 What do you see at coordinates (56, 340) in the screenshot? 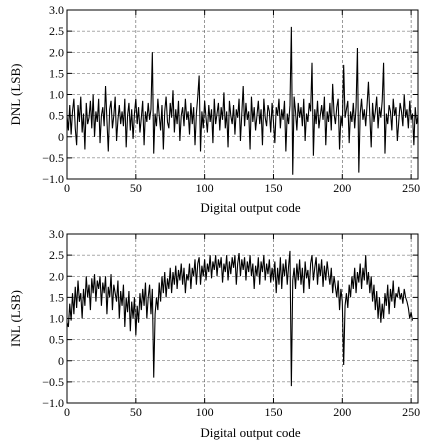
I see `inl-y-tick-label: 0.5` at bounding box center [56, 340].